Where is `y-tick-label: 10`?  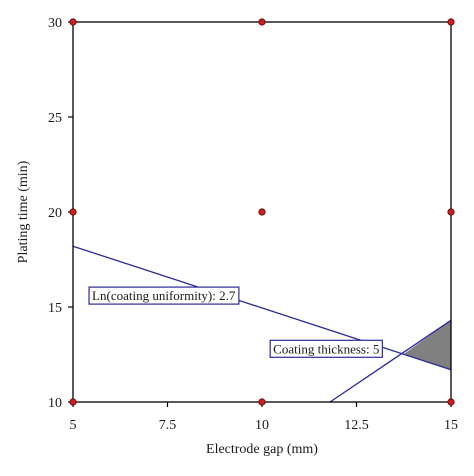 y-tick-label: 10 is located at coordinates (55, 403).